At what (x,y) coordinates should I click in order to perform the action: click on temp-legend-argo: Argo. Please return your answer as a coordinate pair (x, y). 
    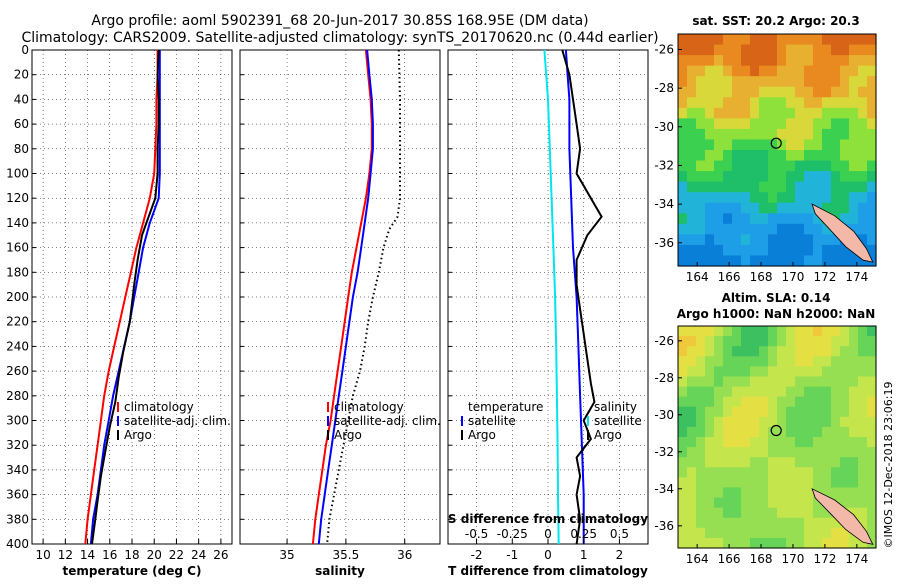
    Looking at the image, I should click on (138, 435).